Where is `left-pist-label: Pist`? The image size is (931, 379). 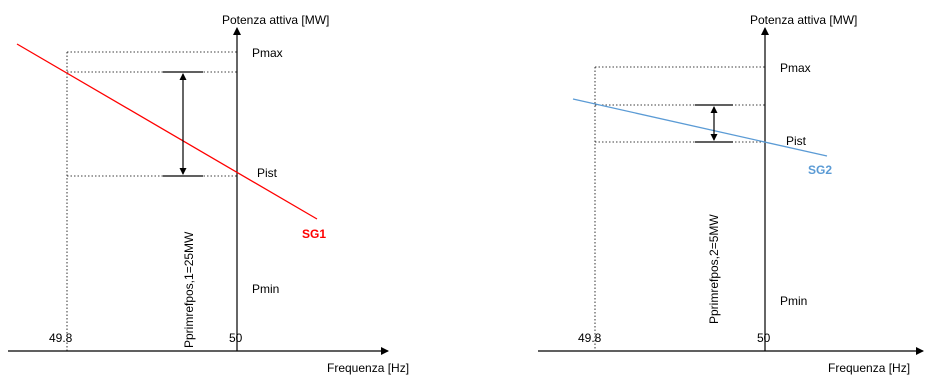
left-pist-label: Pist is located at coordinates (267, 173).